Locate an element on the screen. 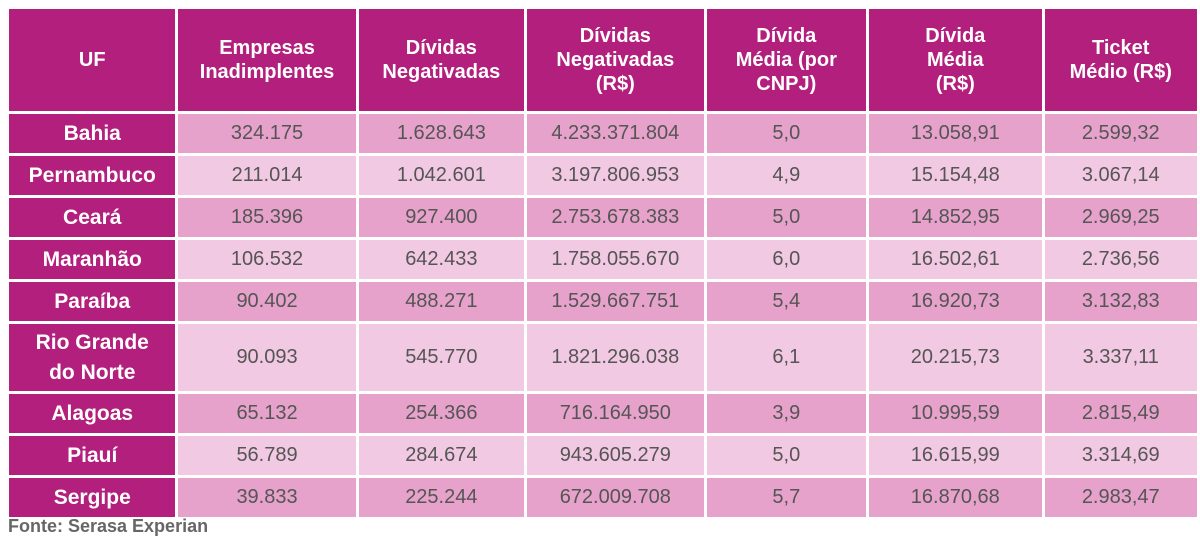 The width and height of the screenshot is (1200, 550). table-cell: 10.995,59 is located at coordinates (955, 413).